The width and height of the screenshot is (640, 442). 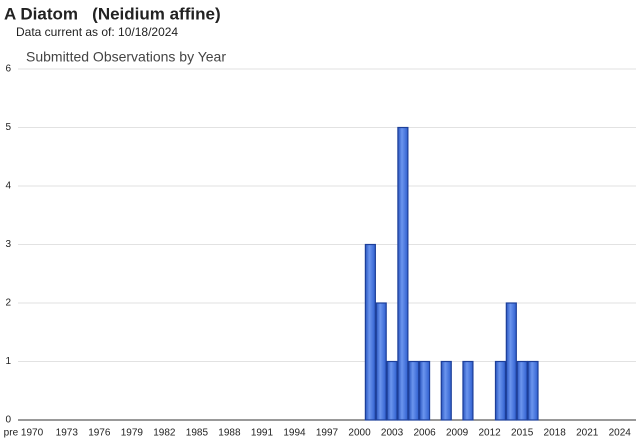 I want to click on x-tick-label: 1973, so click(x=67, y=433).